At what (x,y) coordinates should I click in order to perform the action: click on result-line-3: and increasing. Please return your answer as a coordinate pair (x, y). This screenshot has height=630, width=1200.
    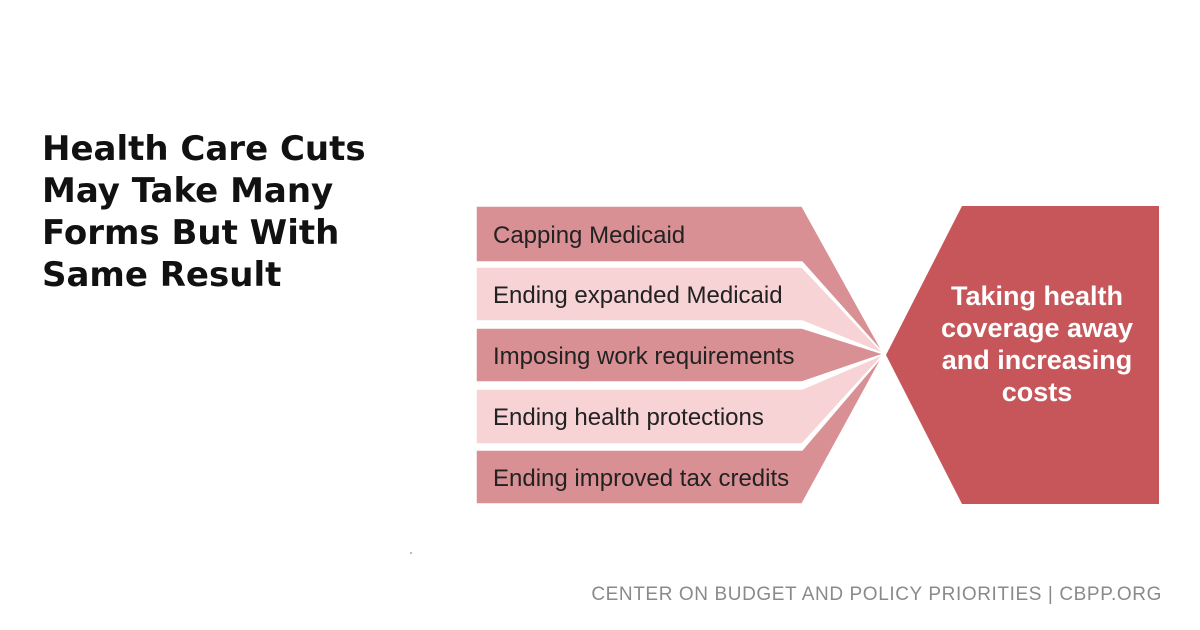
    Looking at the image, I should click on (1037, 360).